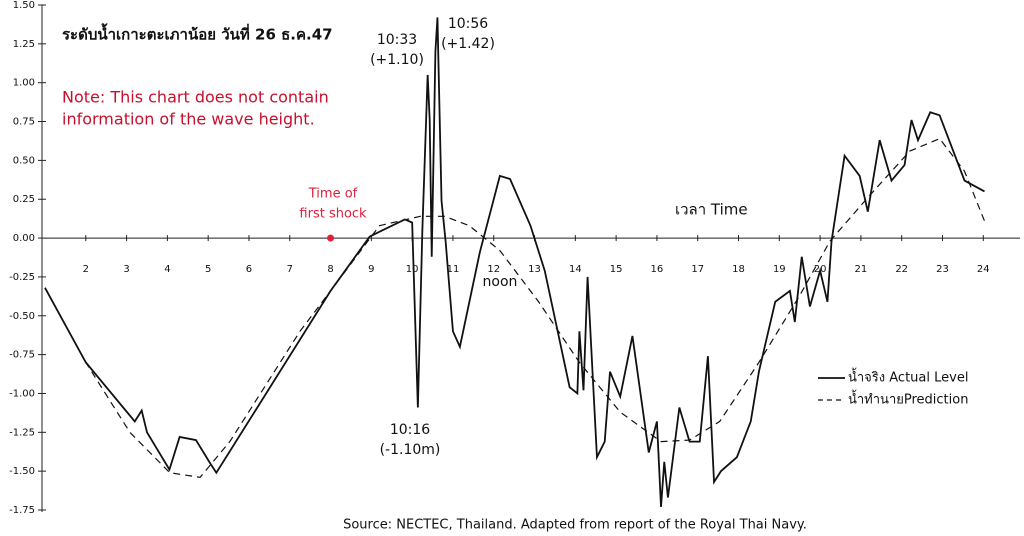 The image size is (1024, 536). Describe the element at coordinates (410, 430) in the screenshot. I see `annotation: 10:16` at that location.